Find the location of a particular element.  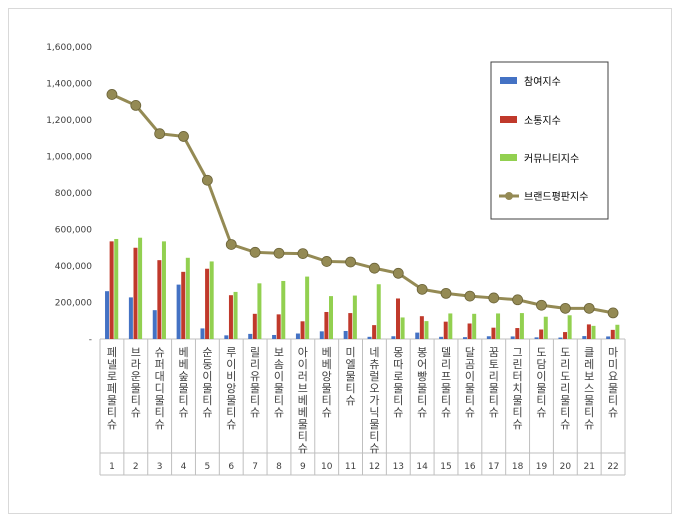

rank-label: 21 is located at coordinates (588, 467).